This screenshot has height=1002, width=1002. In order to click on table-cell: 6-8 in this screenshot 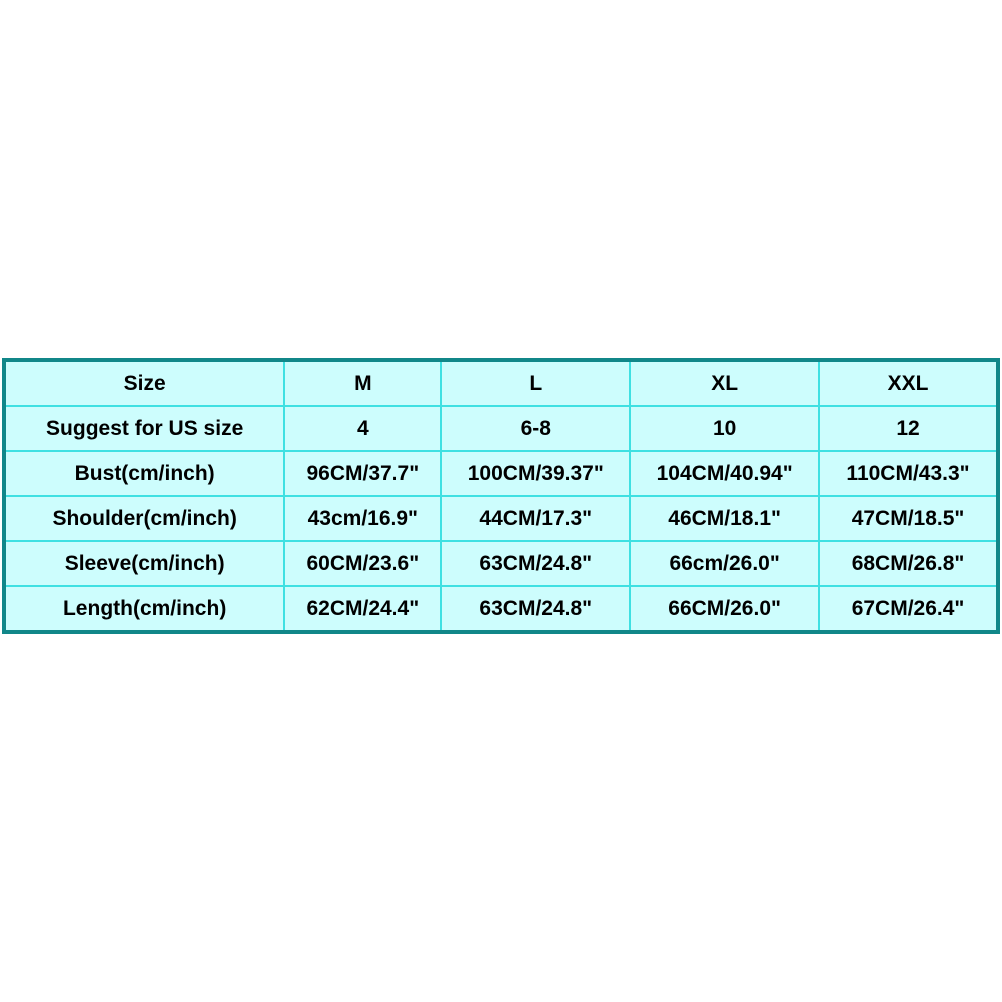, I will do `click(536, 428)`.